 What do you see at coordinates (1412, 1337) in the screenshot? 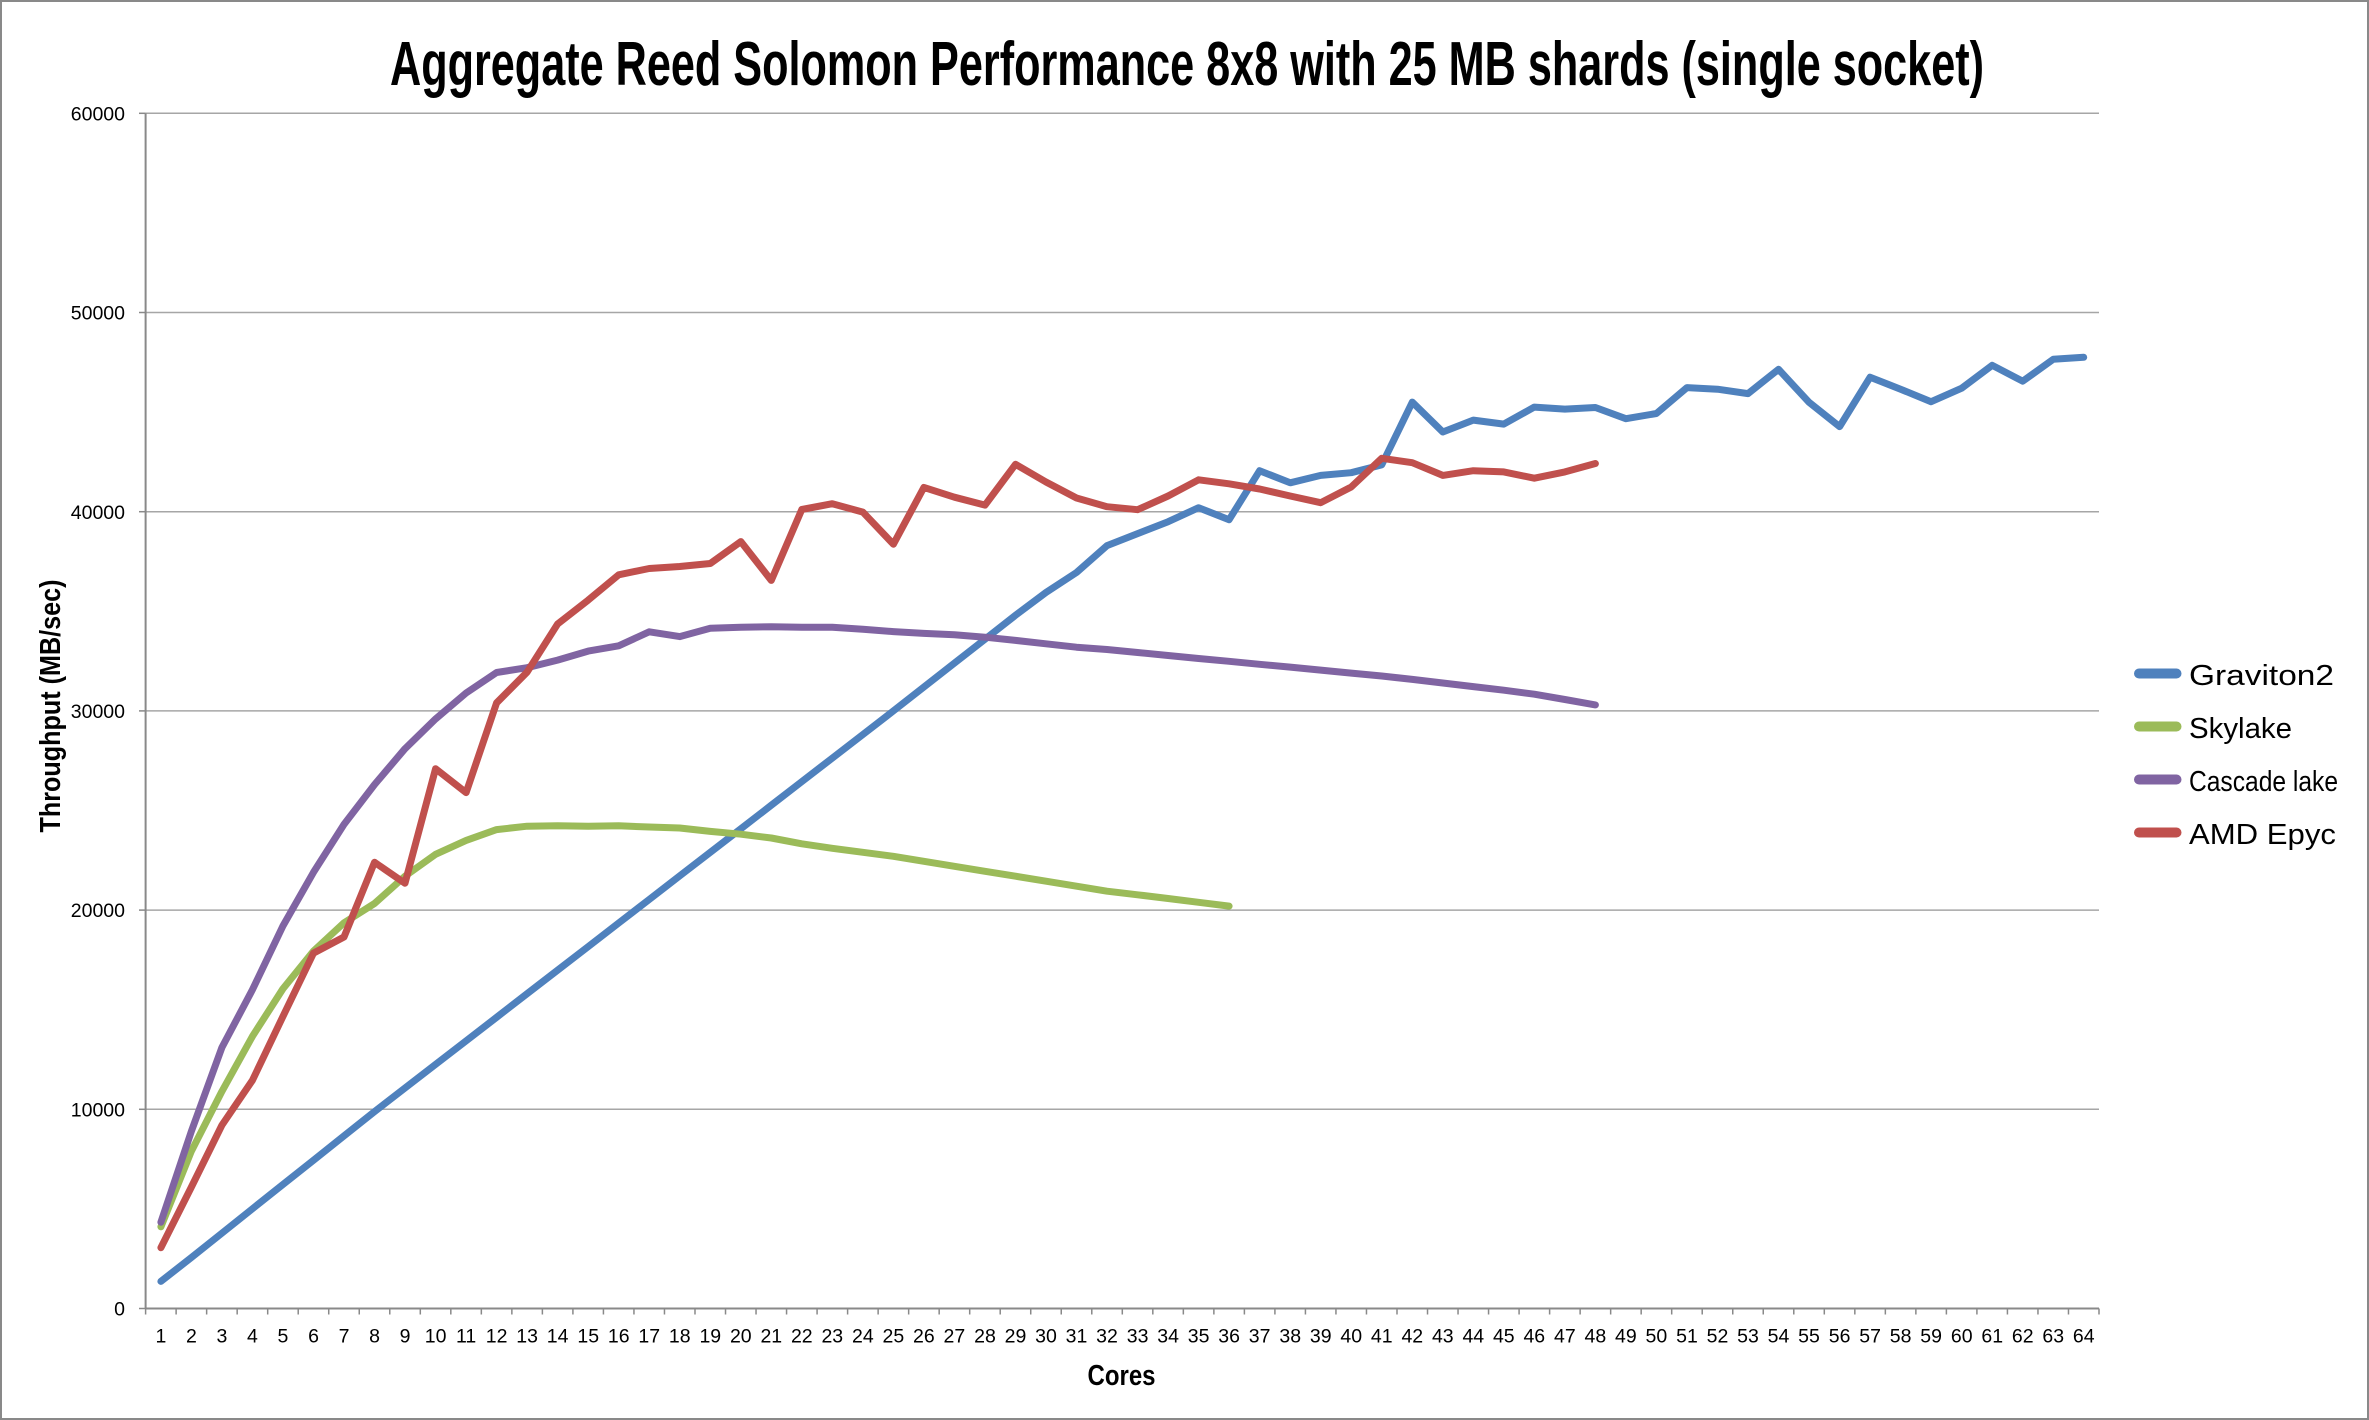
I see `svg-text: 42` at bounding box center [1412, 1337].